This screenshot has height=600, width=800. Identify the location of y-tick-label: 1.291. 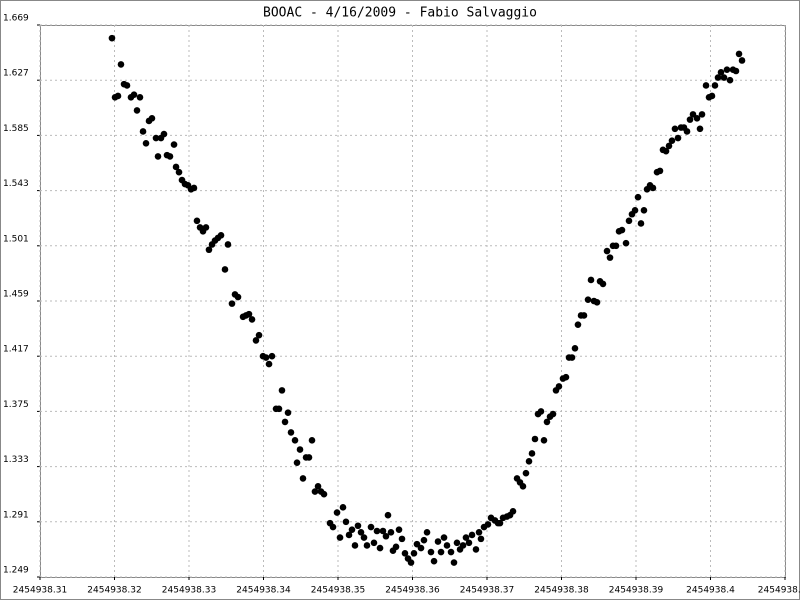
(16, 515).